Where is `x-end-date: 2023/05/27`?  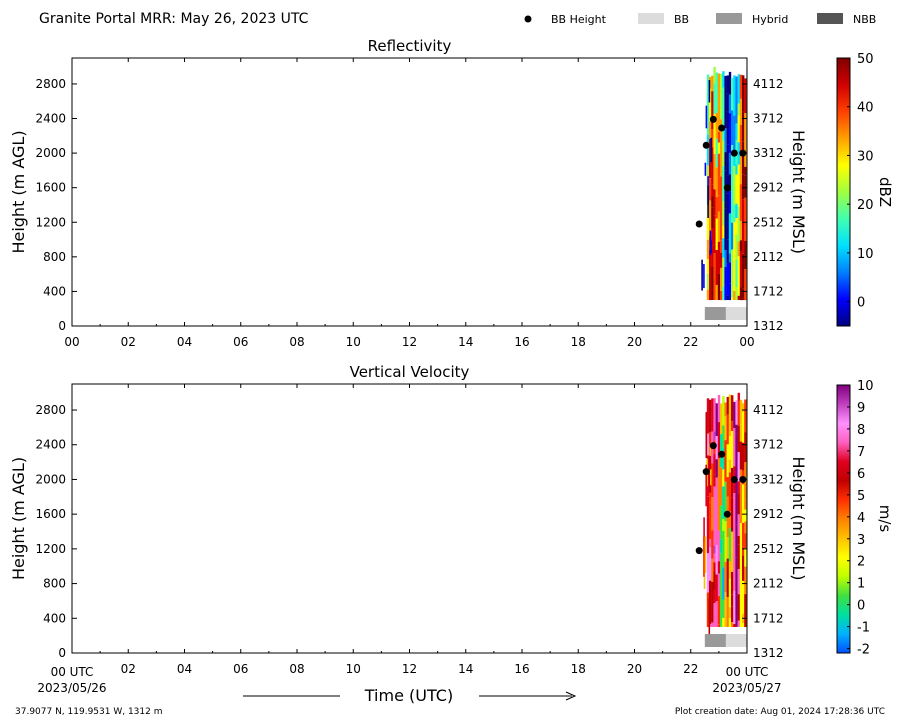 x-end-date: 2023/05/27 is located at coordinates (746, 688).